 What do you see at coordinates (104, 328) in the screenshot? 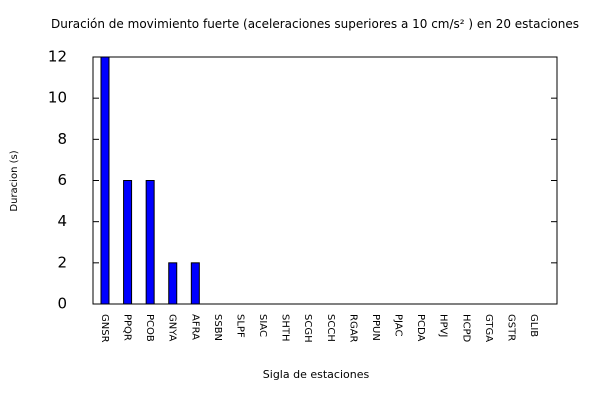
I see `x-tick-label: GNSR` at bounding box center [104, 328].